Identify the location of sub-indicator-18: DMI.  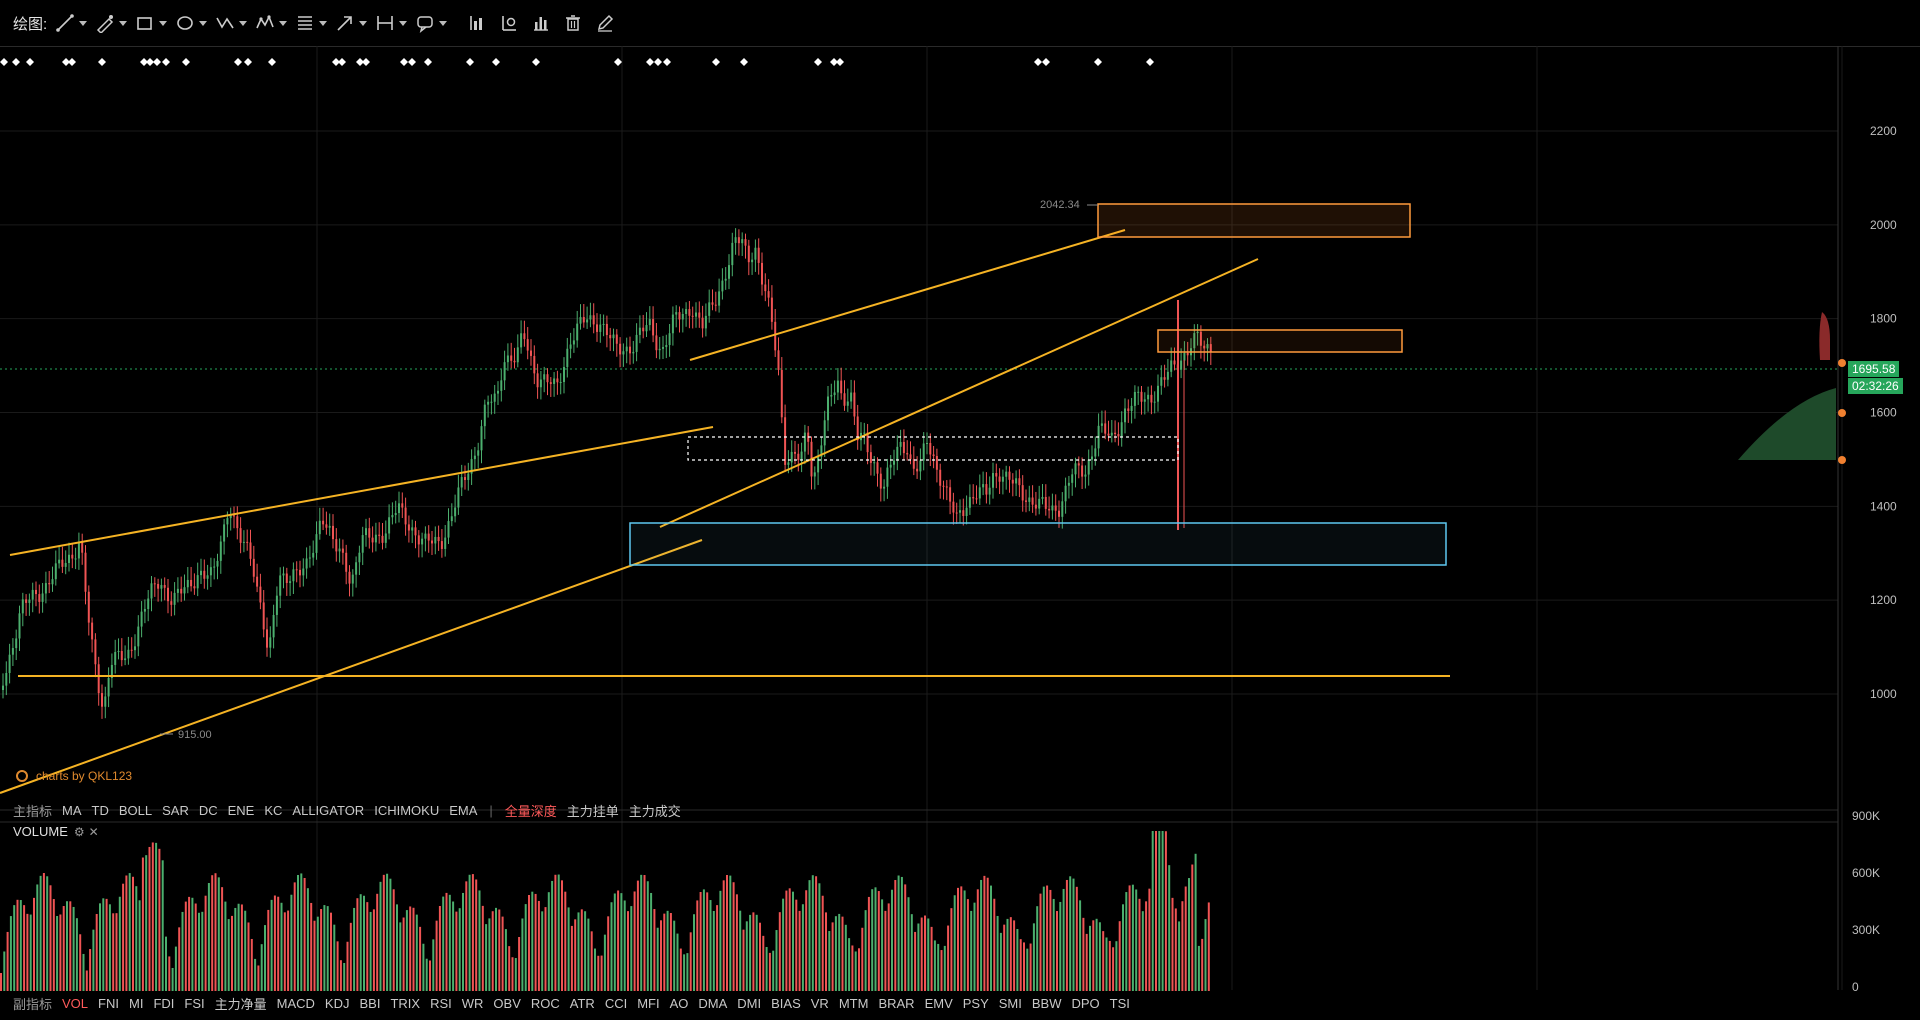
(749, 1003).